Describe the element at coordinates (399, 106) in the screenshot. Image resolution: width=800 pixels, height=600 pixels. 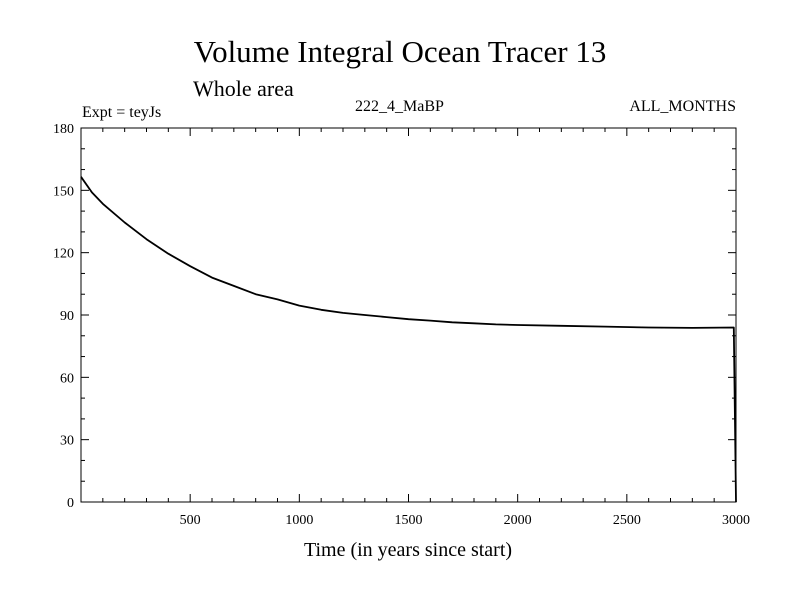
I see `run-label: 222_4_MaBP` at that location.